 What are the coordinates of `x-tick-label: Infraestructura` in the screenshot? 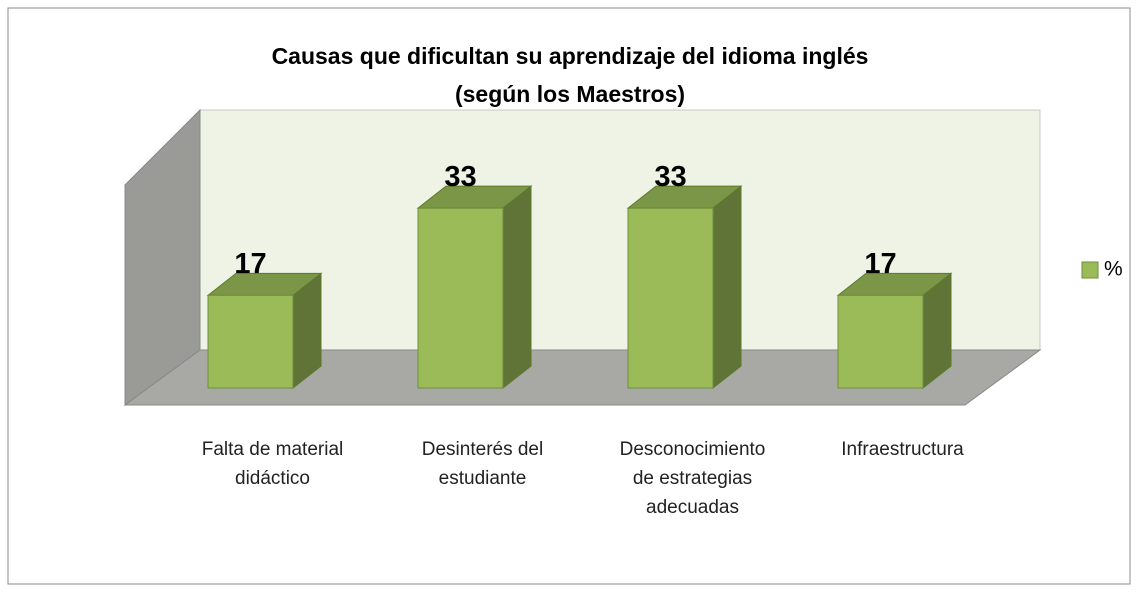 It's located at (902, 449).